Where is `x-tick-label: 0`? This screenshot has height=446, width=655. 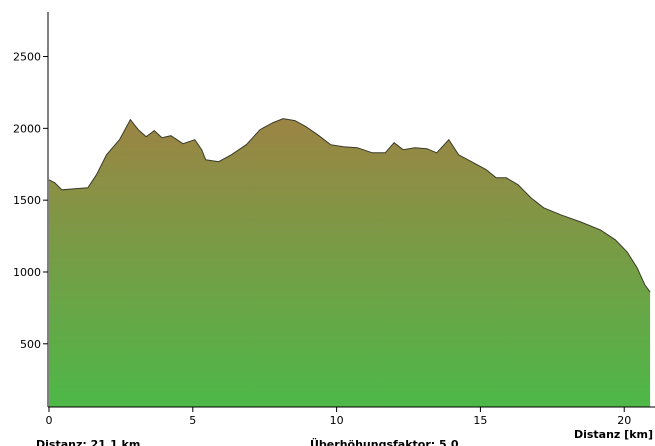
x-tick-label: 0 is located at coordinates (49, 420).